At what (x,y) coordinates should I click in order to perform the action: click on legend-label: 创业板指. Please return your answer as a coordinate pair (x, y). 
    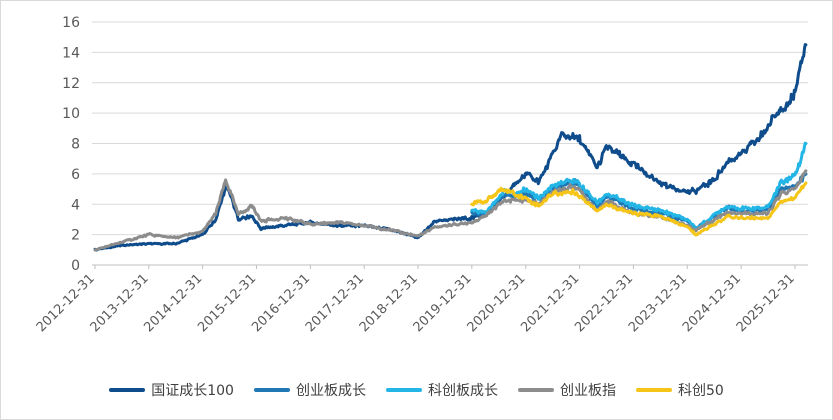
    Looking at the image, I should click on (587, 391).